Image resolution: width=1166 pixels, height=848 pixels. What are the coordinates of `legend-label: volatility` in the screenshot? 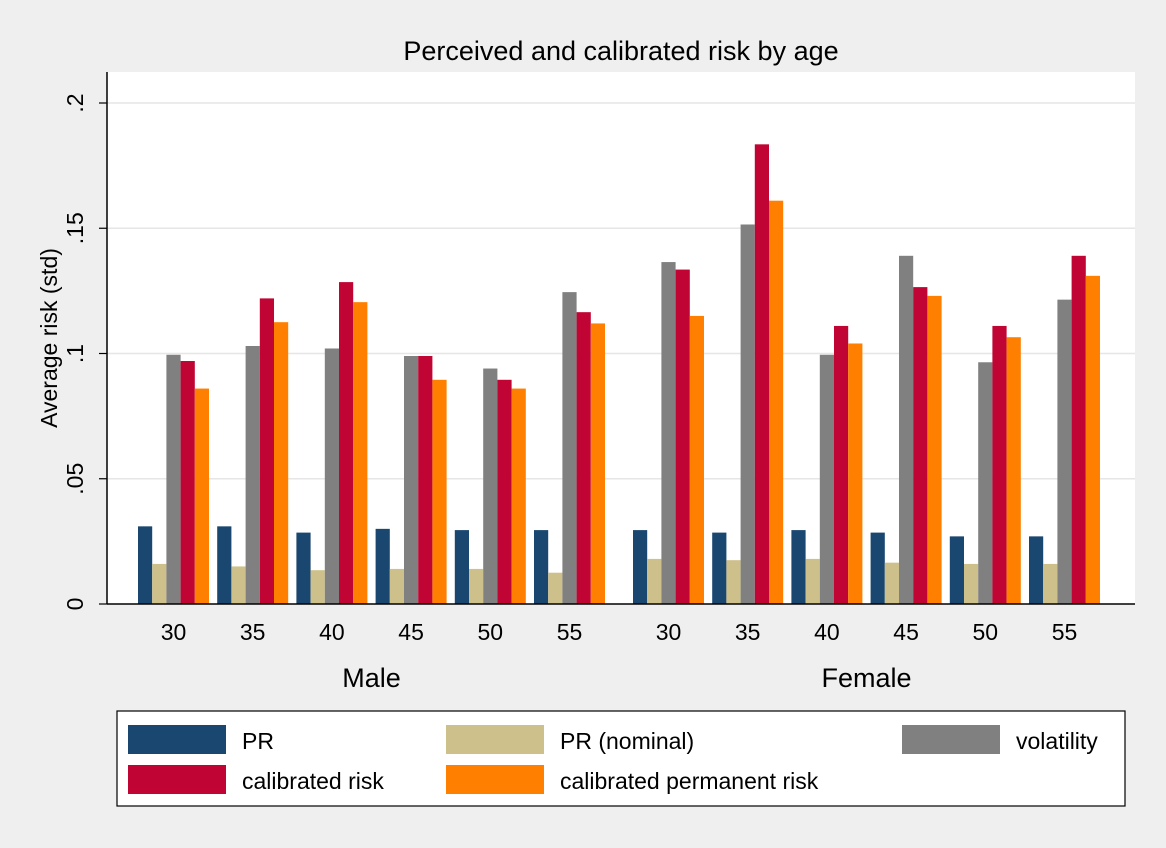 It's located at (1057, 741).